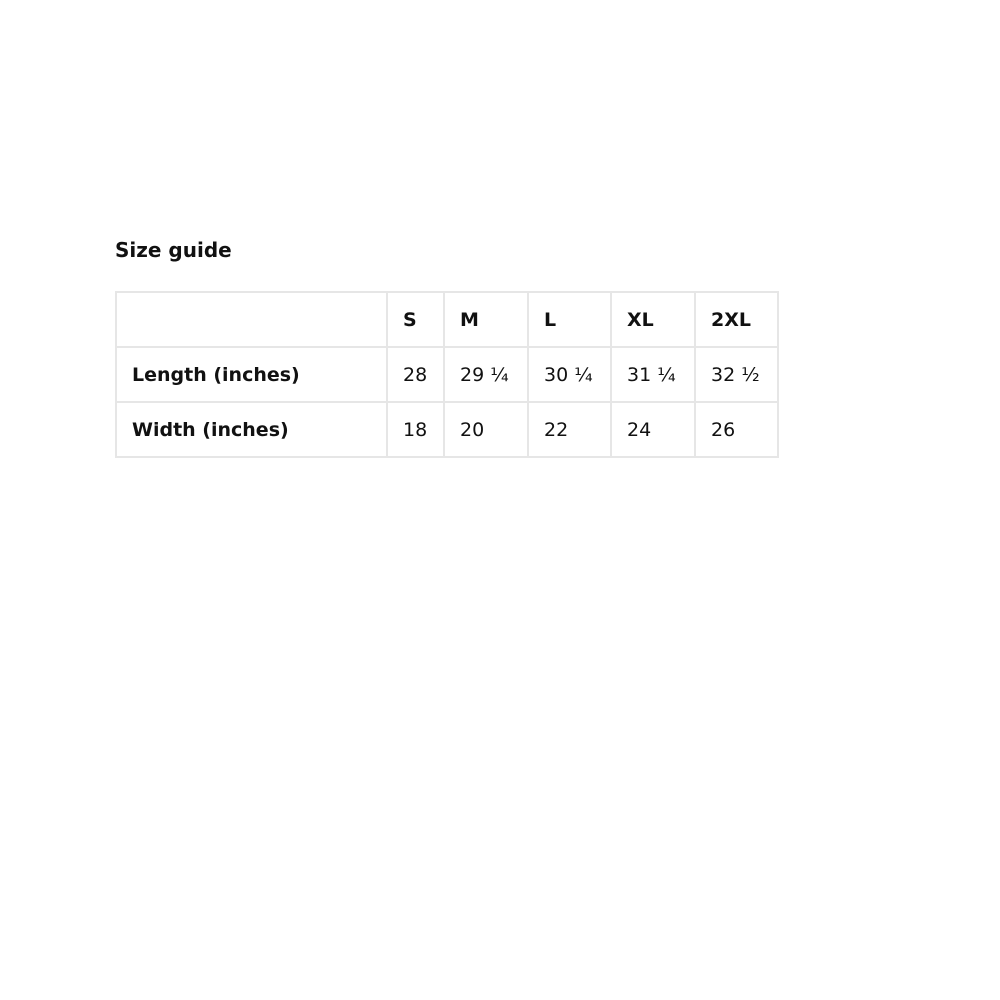  Describe the element at coordinates (251, 429) in the screenshot. I see `row-label: Width (inches)` at that location.